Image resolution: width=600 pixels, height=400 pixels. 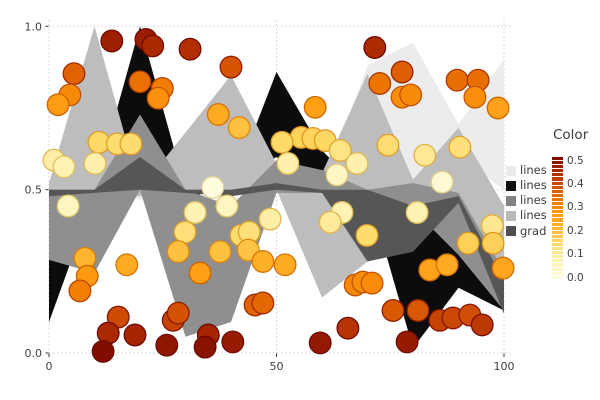 What do you see at coordinates (34, 190) in the screenshot?
I see `y-tick-label: 0.5` at bounding box center [34, 190].